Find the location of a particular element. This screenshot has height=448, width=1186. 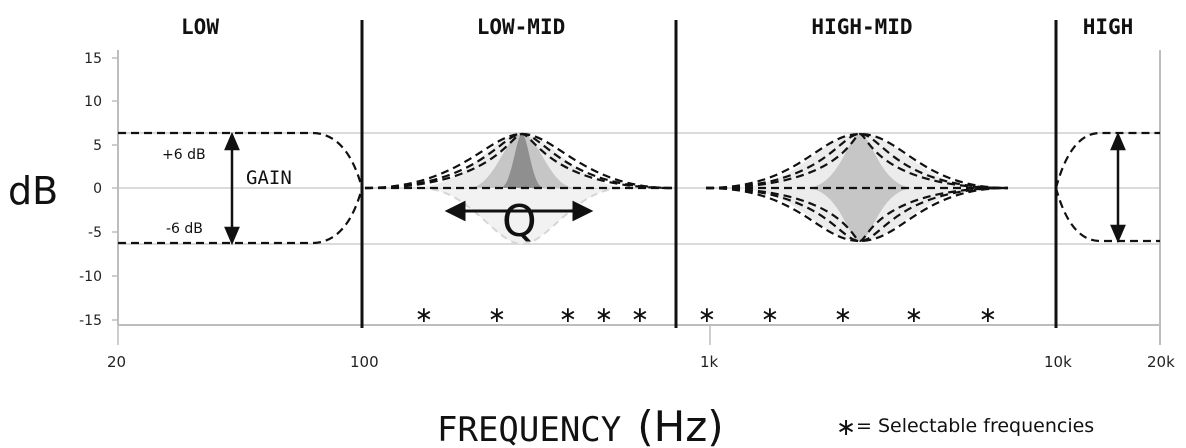

minus-gain-label: -6 dB is located at coordinates (184, 229).